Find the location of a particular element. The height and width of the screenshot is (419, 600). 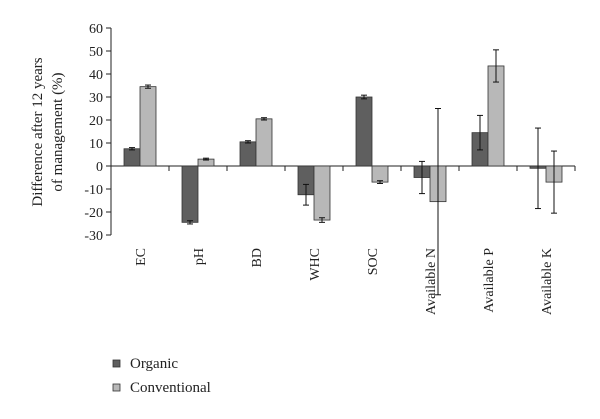

category-label: WHC is located at coordinates (315, 264).